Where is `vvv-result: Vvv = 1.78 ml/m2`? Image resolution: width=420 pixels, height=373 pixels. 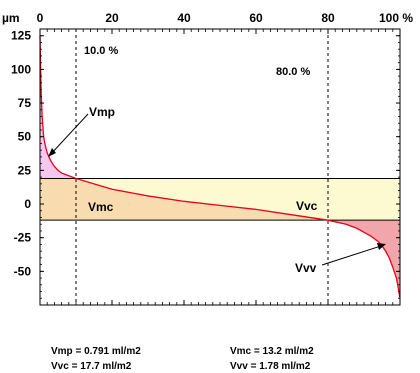
vvv-result: Vvv = 1.78 ml/m2 is located at coordinates (270, 366).